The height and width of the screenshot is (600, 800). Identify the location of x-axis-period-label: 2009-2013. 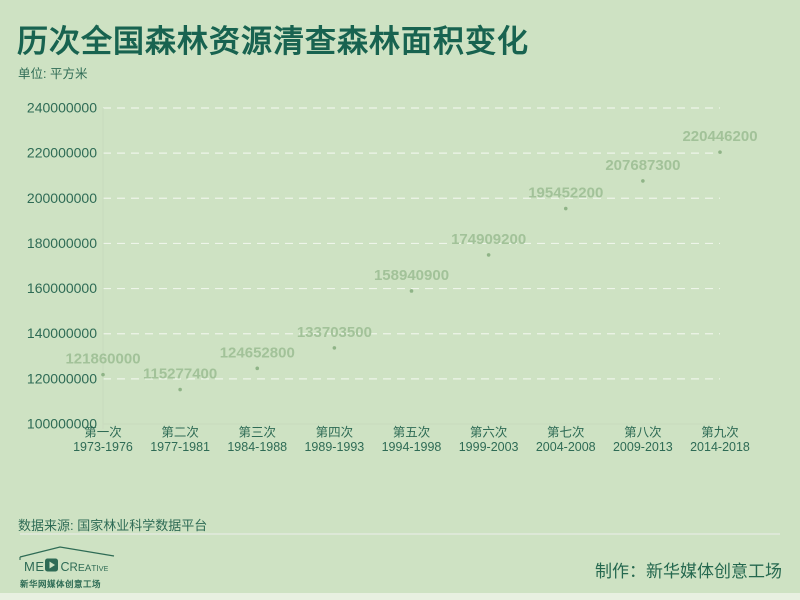
(643, 447).